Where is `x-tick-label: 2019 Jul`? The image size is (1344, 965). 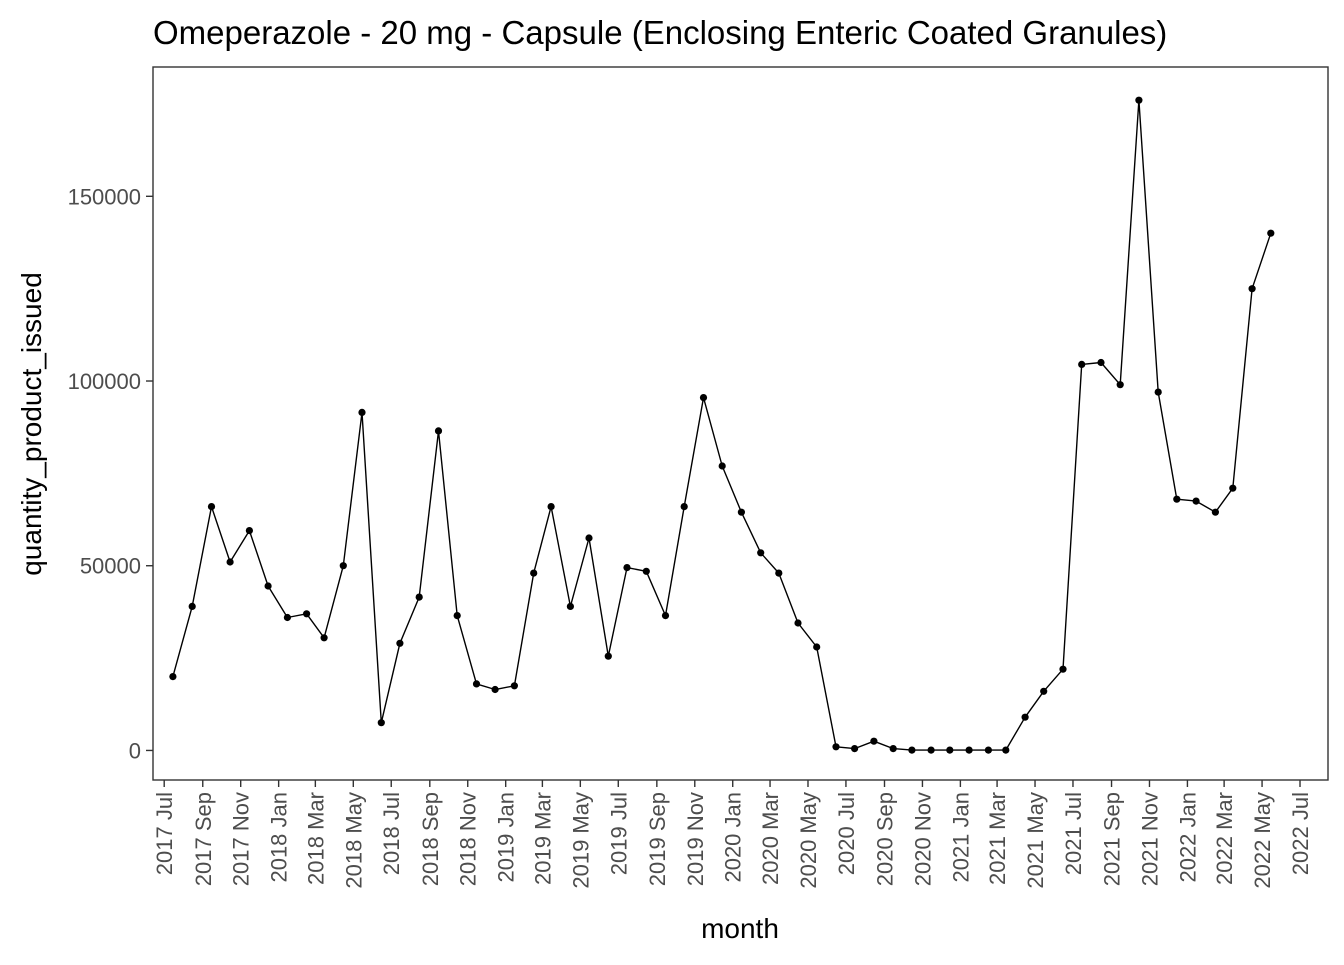 x-tick-label: 2019 Jul is located at coordinates (618, 833).